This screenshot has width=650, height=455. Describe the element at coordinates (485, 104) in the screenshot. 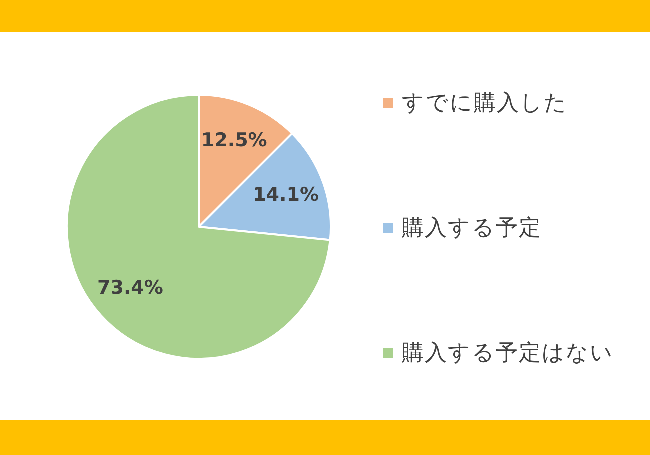

I see `legend-label: すでに購入した` at that location.